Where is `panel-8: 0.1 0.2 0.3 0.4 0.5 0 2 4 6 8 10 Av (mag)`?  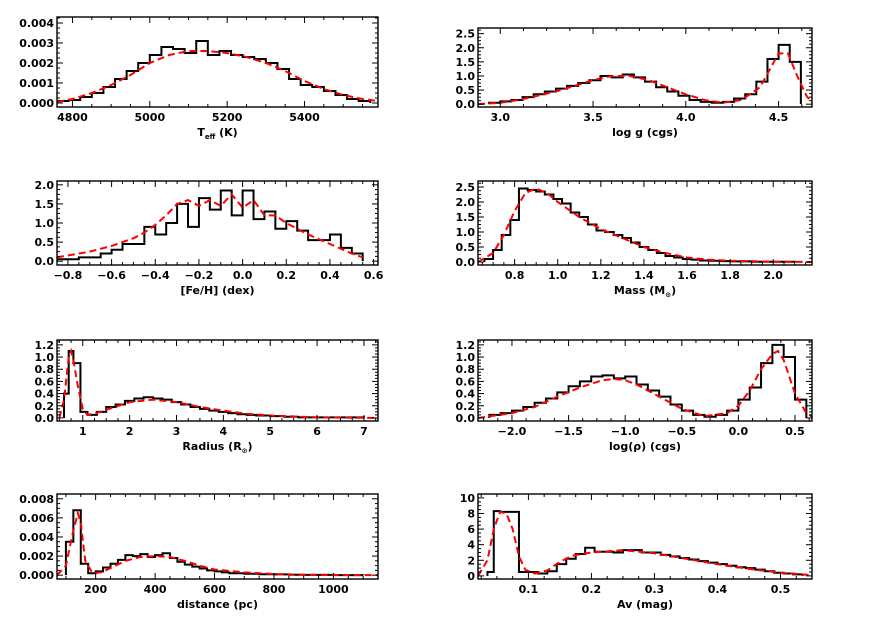
panel-8: 0.1 0.2 0.3 0.4 0.5 0 2 4 6 8 10 Av (mag) is located at coordinates (636, 551).